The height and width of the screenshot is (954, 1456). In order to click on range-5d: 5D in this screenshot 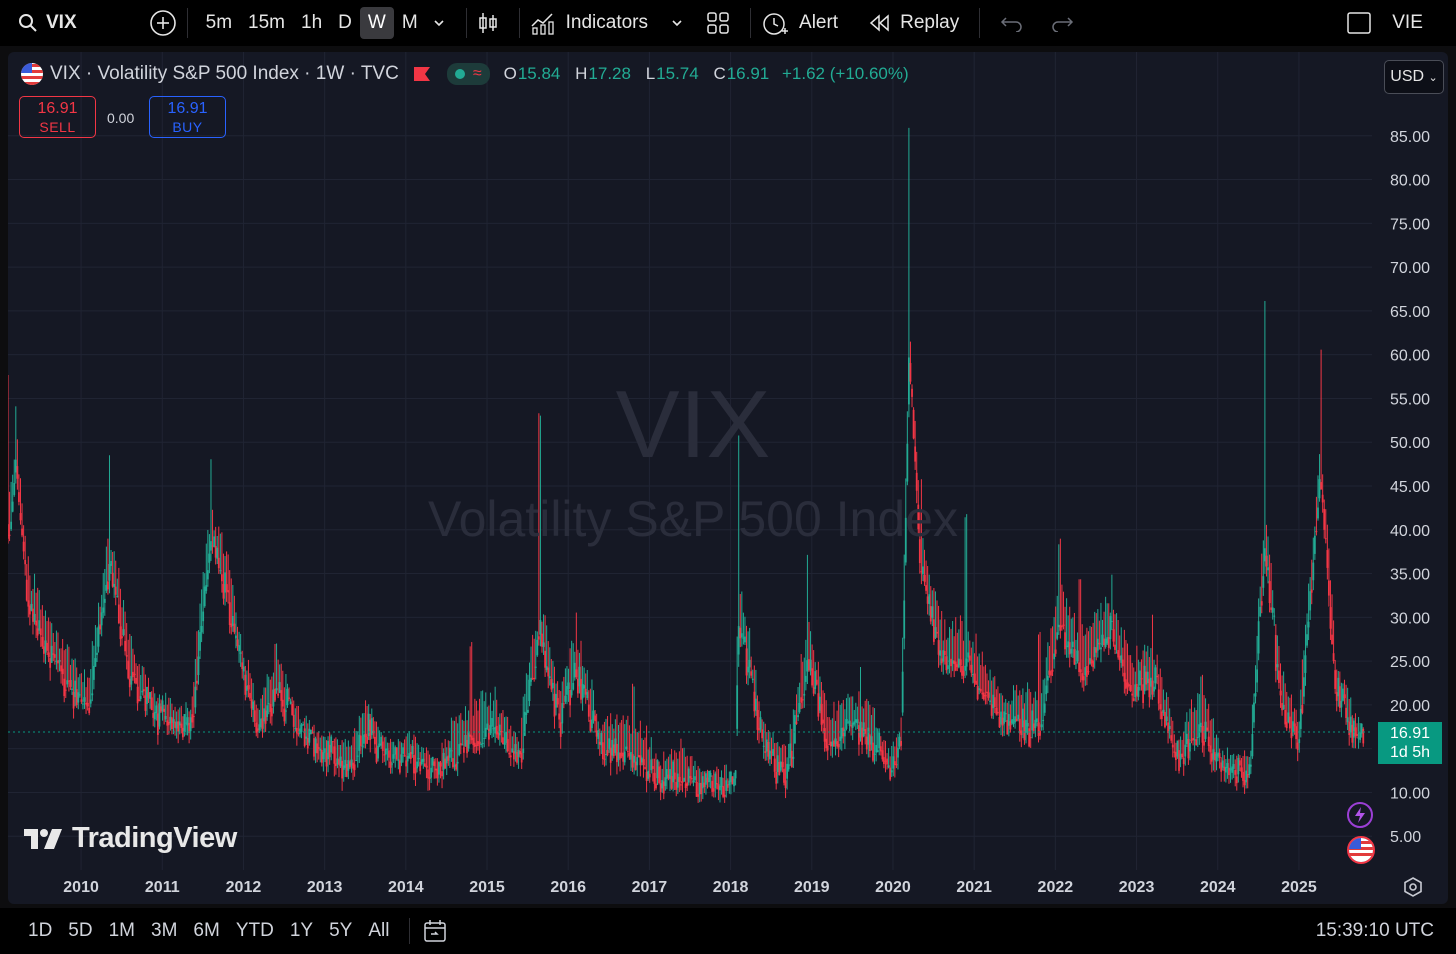, I will do `click(80, 930)`.